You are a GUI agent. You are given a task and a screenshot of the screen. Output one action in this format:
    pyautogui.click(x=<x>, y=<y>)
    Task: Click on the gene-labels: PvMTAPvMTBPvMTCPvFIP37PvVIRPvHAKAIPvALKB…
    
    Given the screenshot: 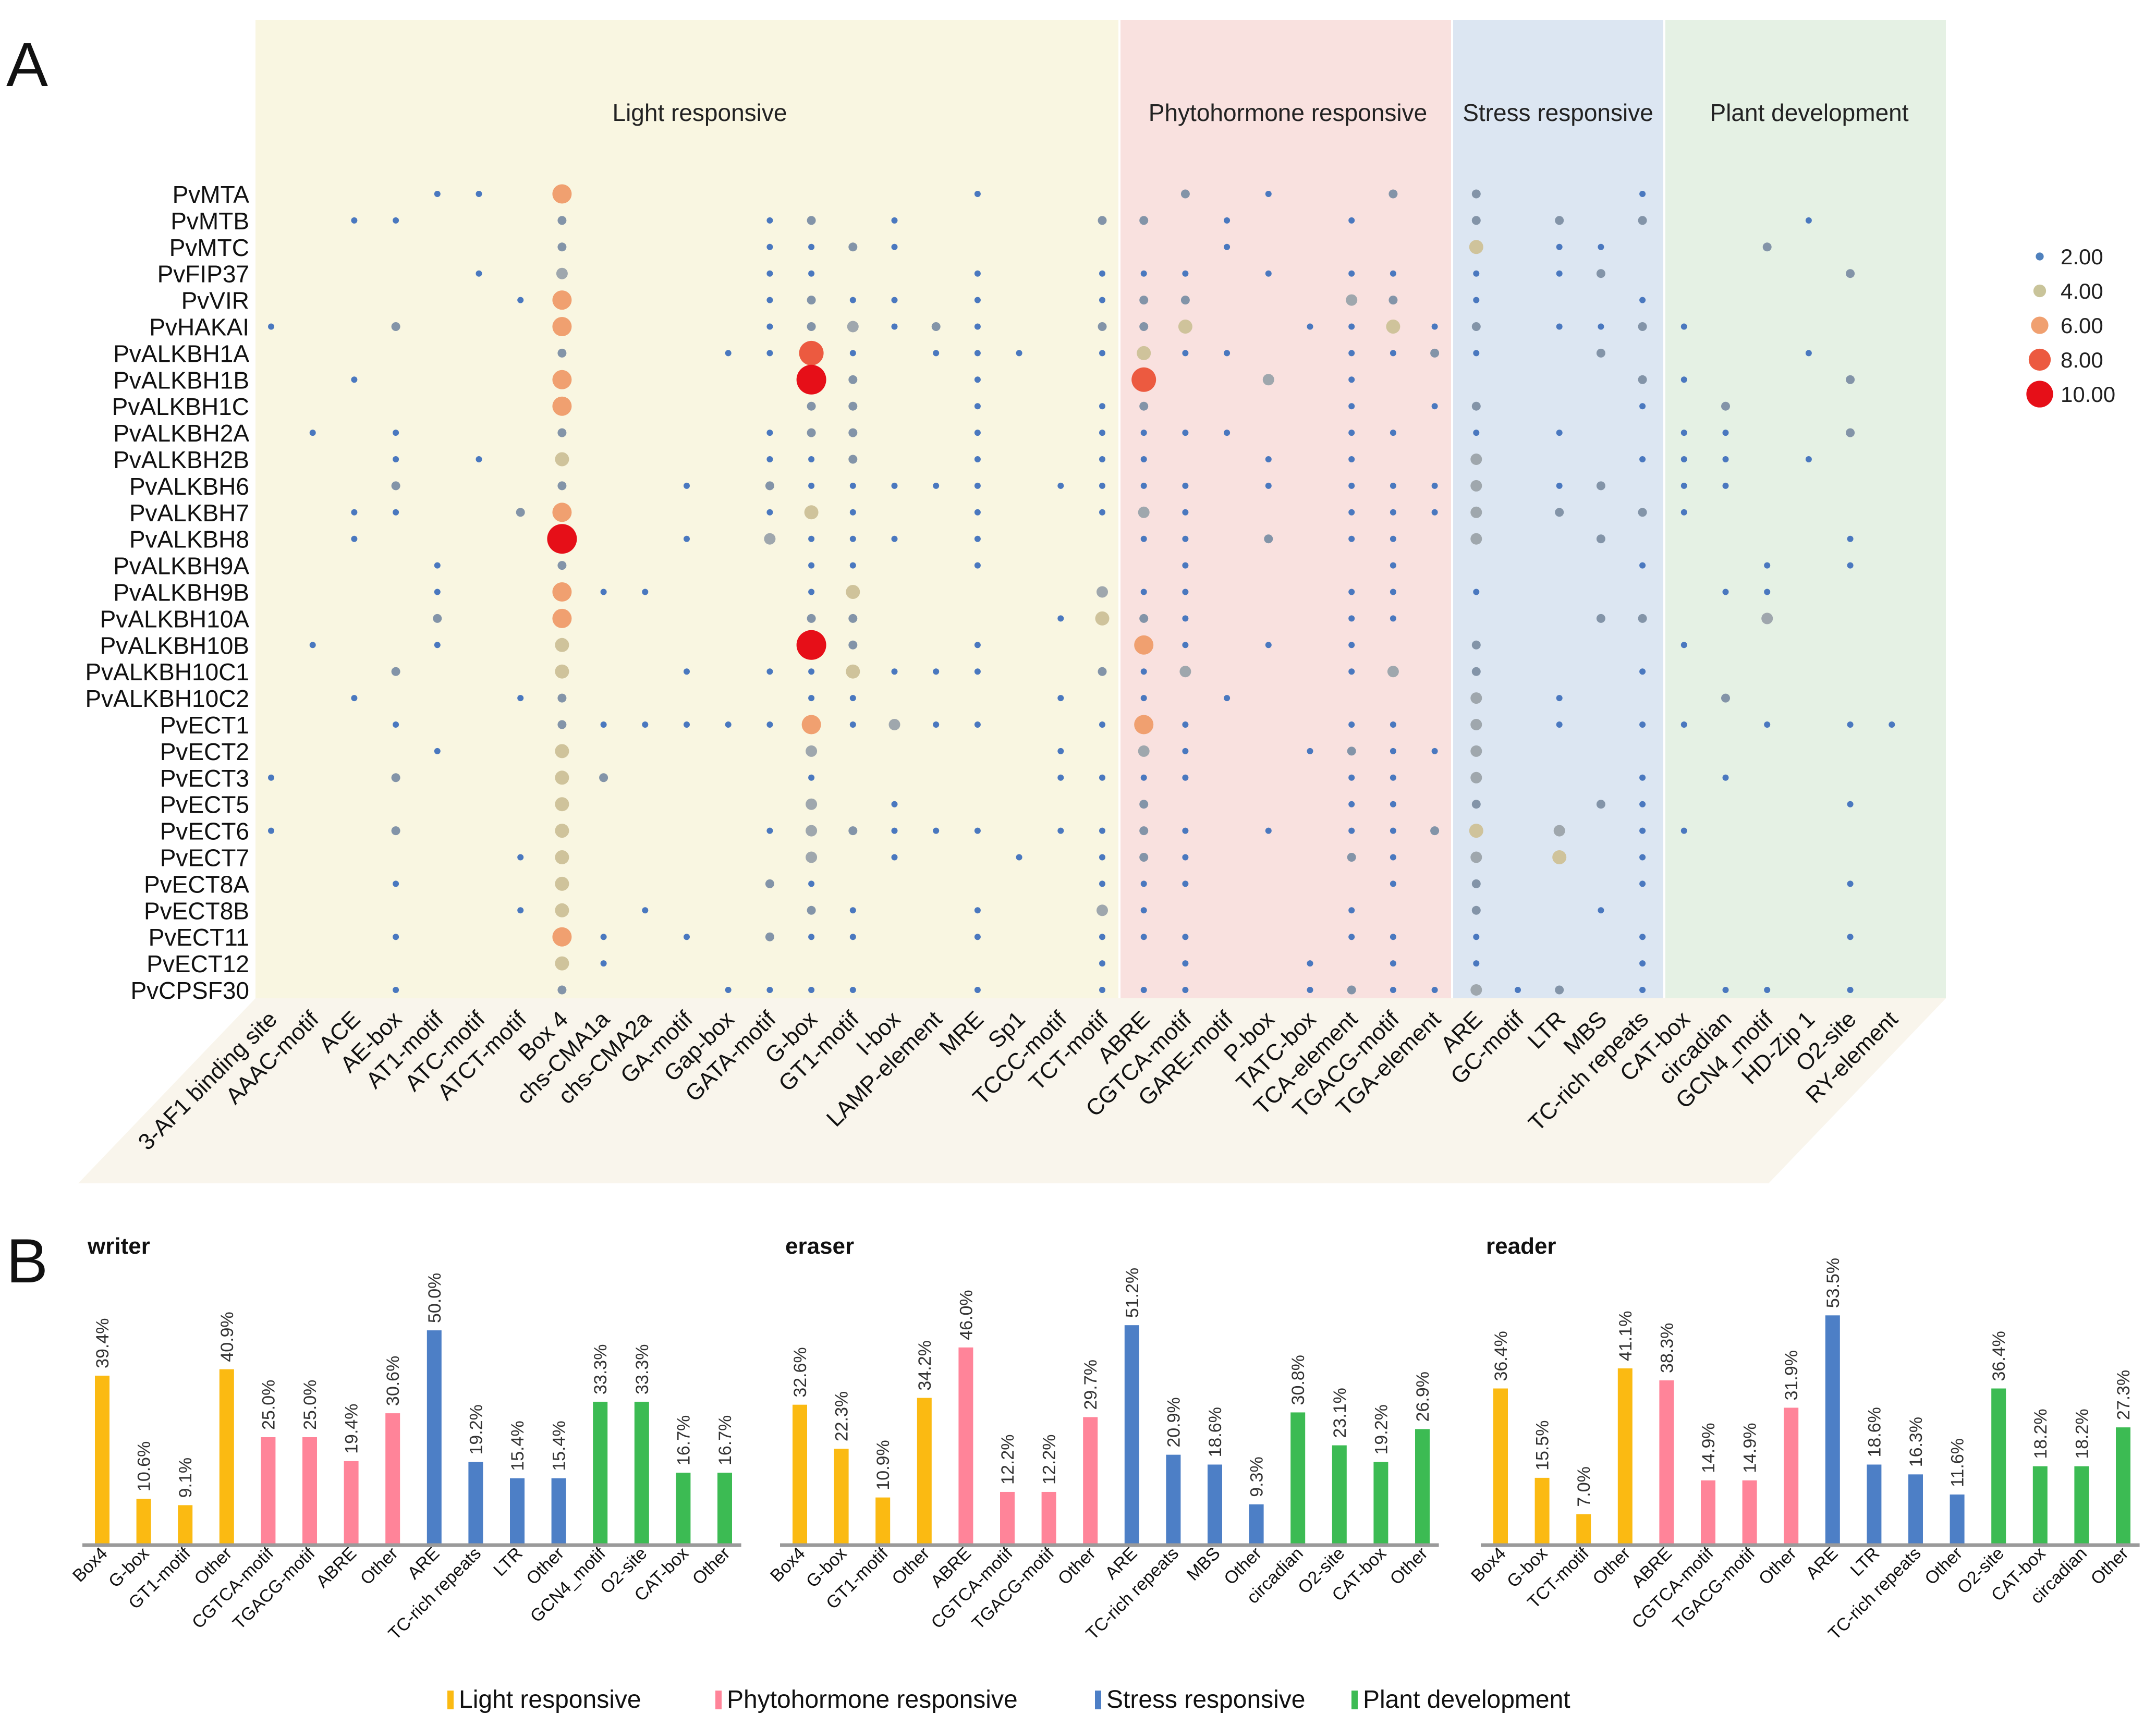 What is the action you would take?
    pyautogui.click(x=168, y=592)
    